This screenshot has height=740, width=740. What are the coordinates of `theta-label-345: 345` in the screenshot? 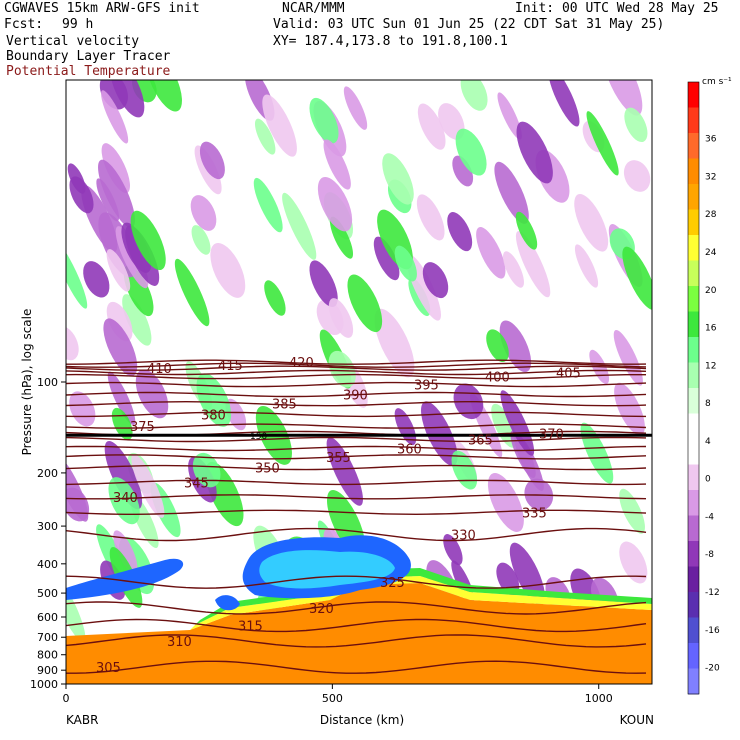 It's located at (196, 483).